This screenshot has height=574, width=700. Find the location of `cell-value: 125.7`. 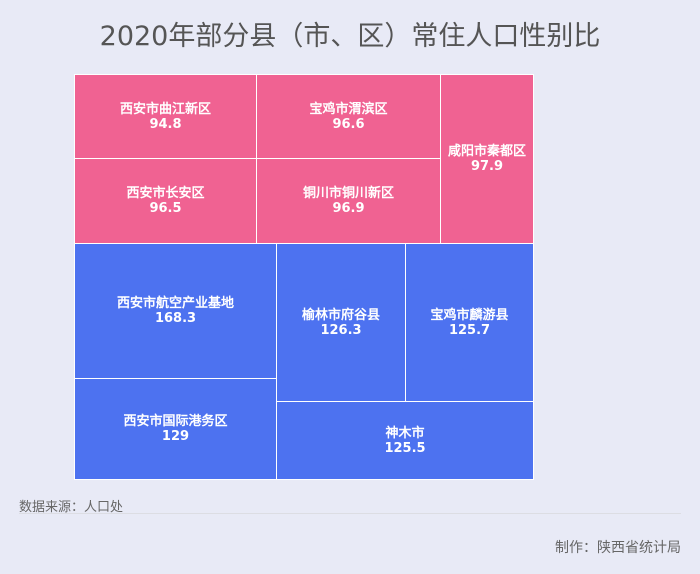

cell-value: 125.7 is located at coordinates (469, 330).